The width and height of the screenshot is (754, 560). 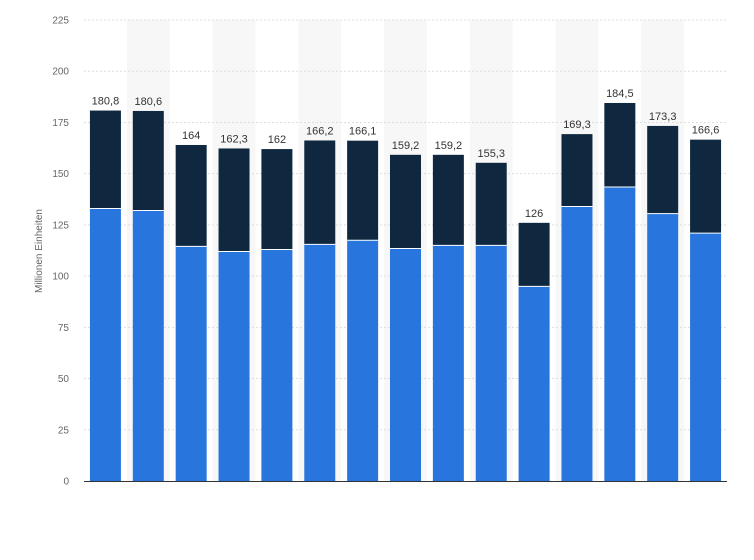 What do you see at coordinates (320, 131) in the screenshot?
I see `total-label: 166,2` at bounding box center [320, 131].